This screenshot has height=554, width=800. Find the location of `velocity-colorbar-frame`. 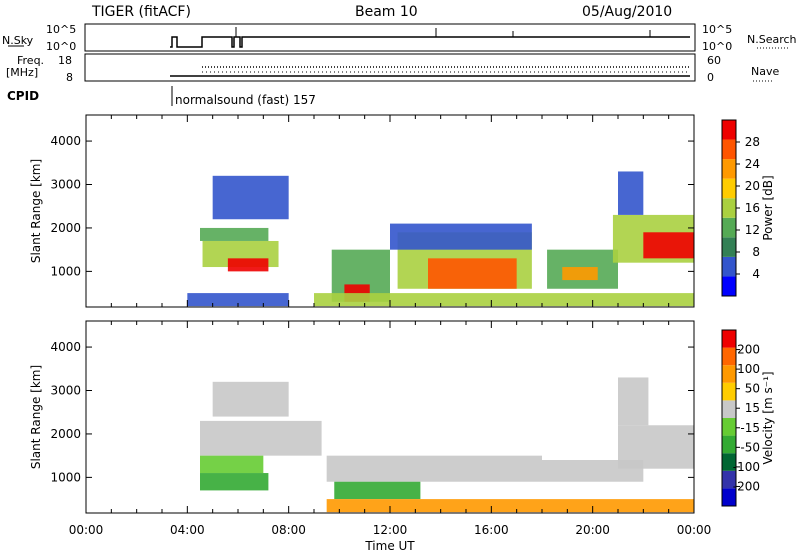

velocity-colorbar-frame is located at coordinates (729, 418).